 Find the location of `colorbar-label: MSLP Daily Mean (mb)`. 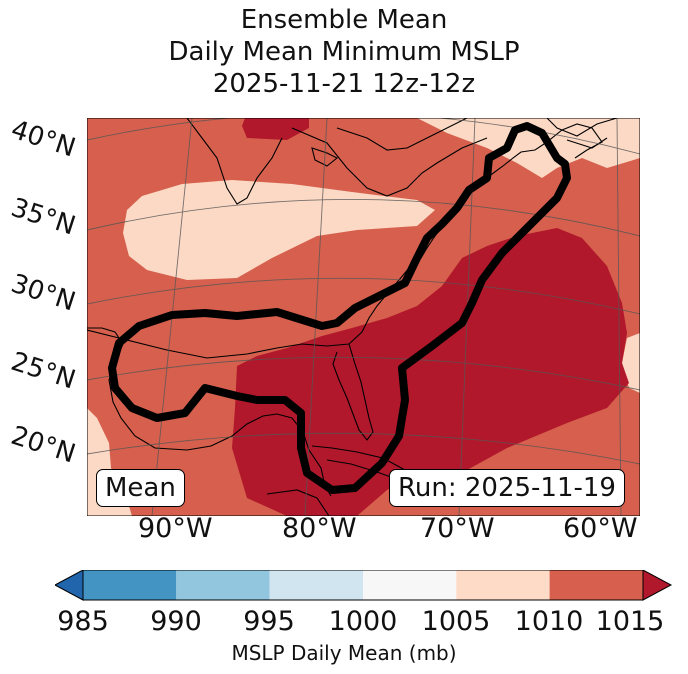

colorbar-label: MSLP Daily Mean (mb) is located at coordinates (344, 653).